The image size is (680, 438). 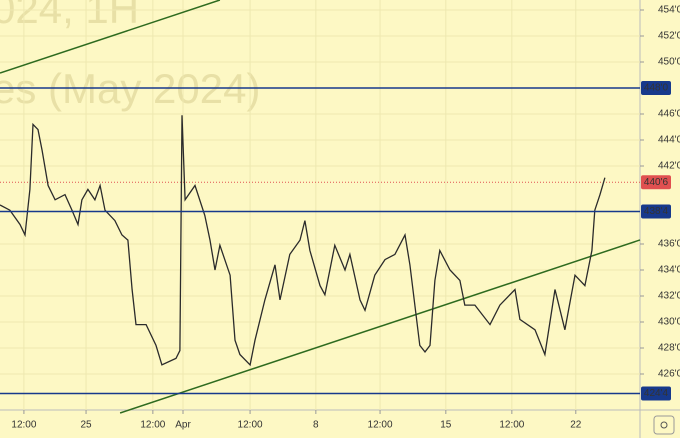 I want to click on level-label: 424'4, so click(x=656, y=393).